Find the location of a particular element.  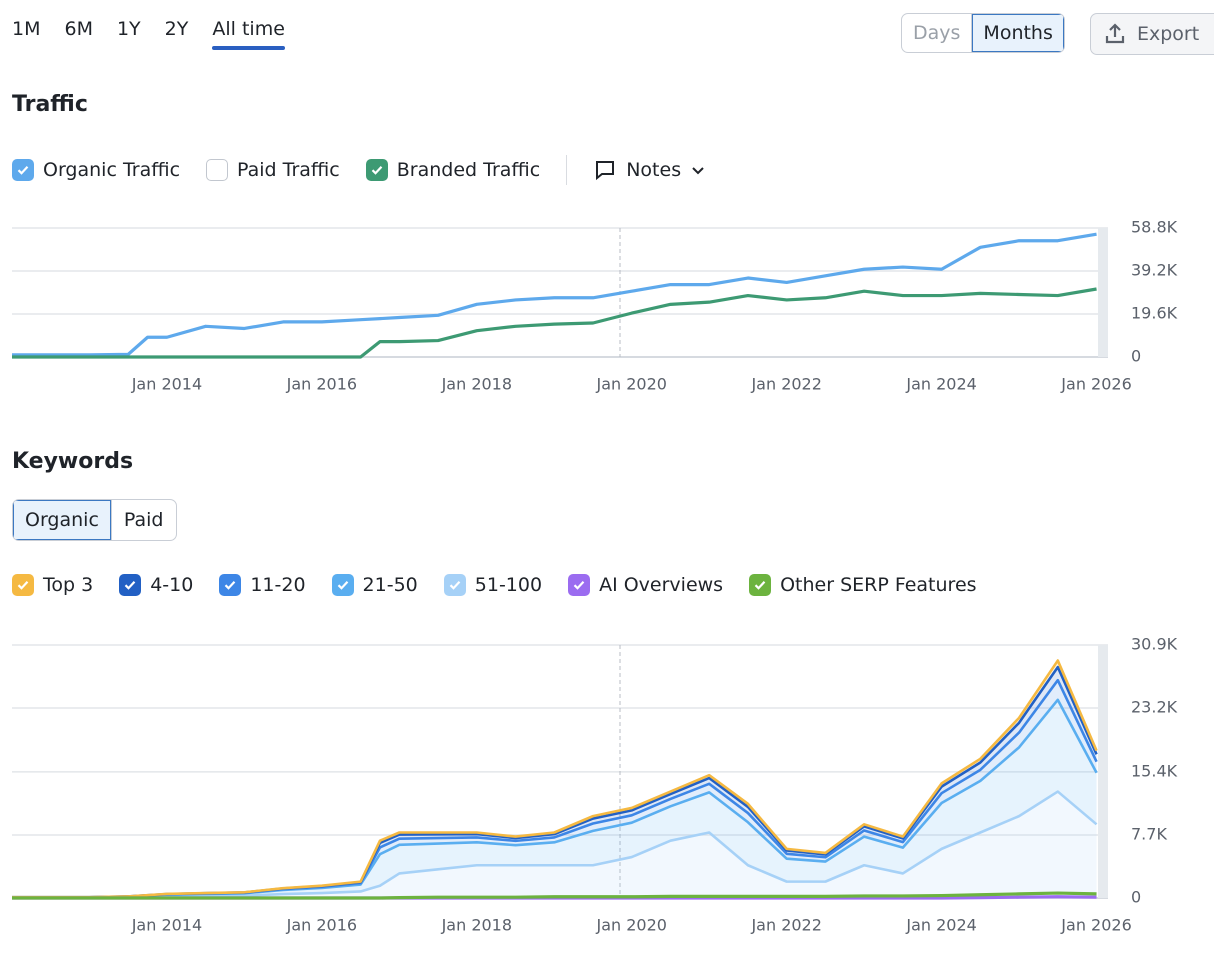

legend-item: 4-10 is located at coordinates (156, 585).